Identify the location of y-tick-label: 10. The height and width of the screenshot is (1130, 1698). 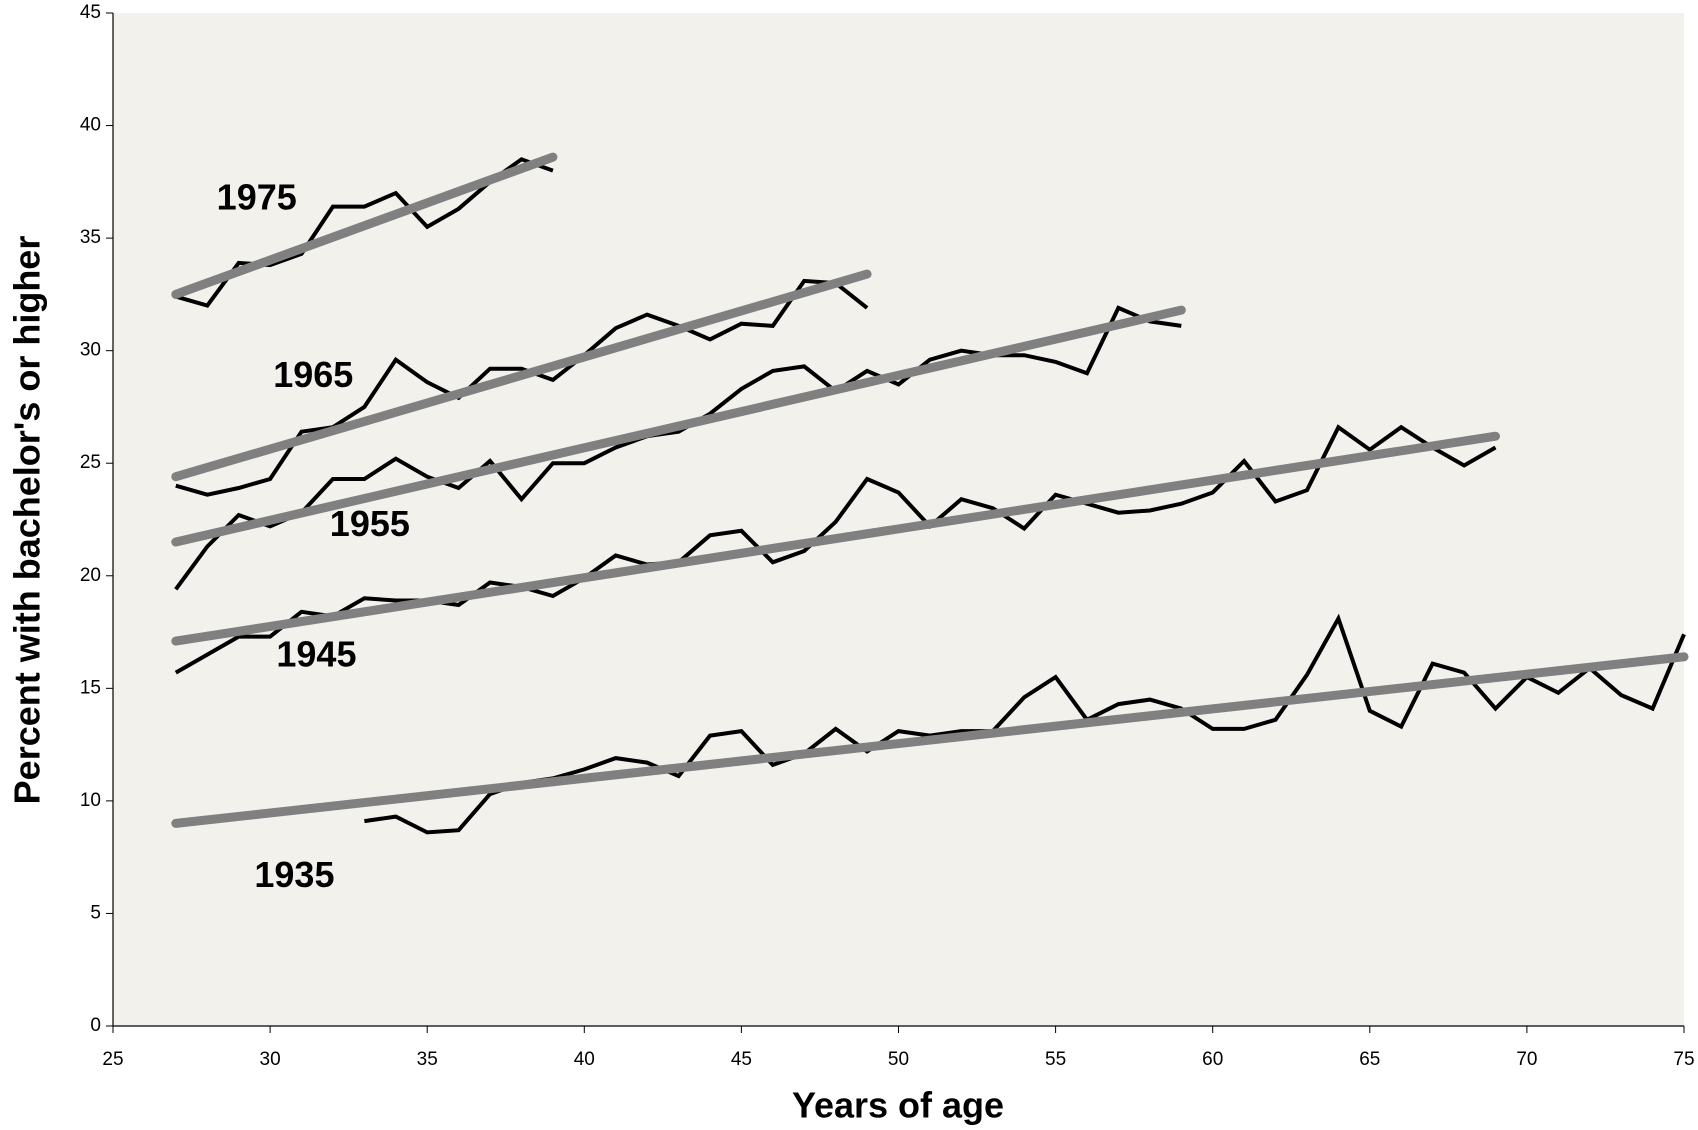
(90, 800).